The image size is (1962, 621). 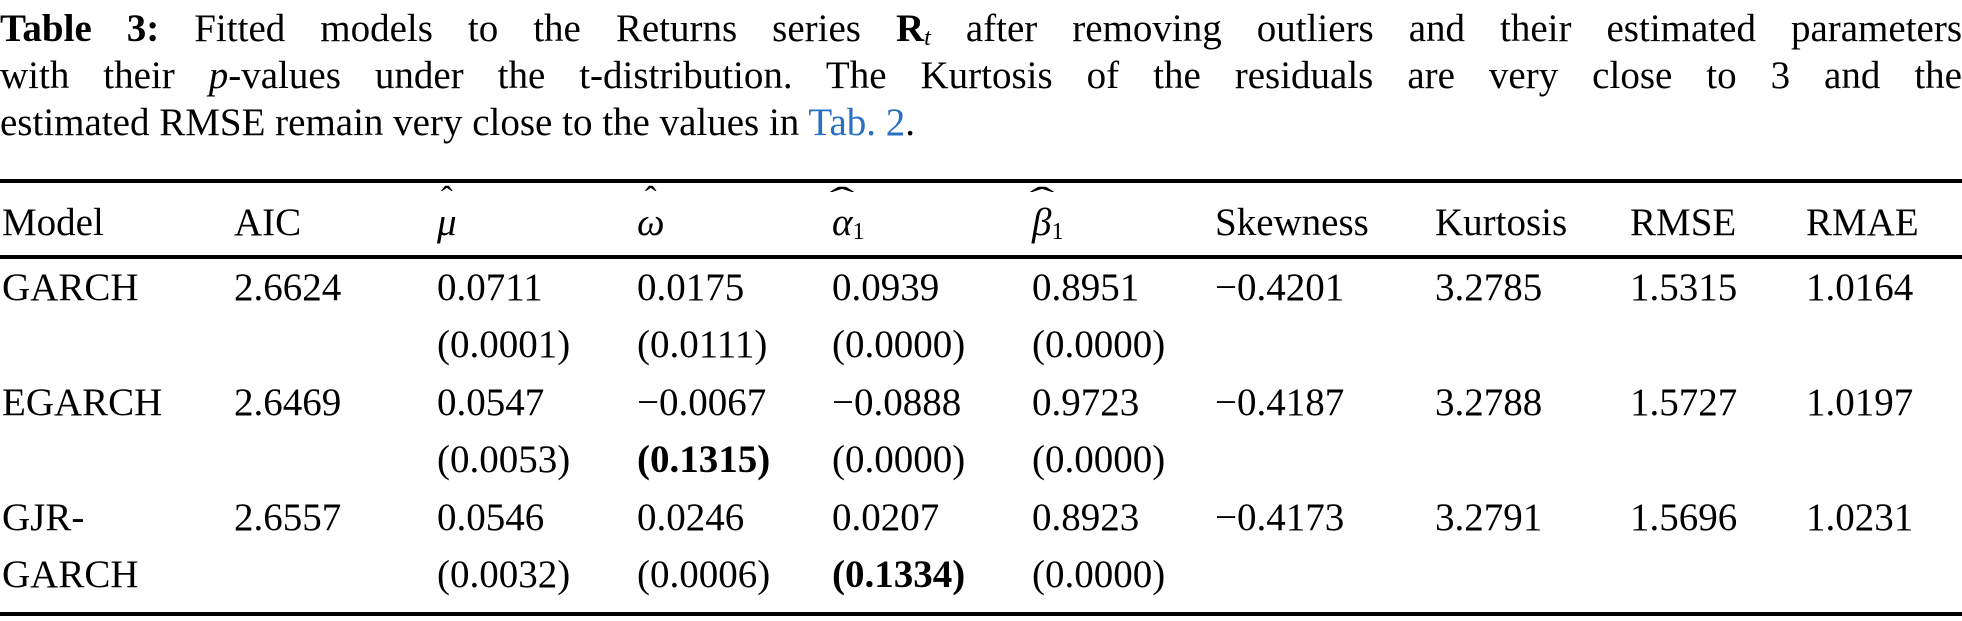 What do you see at coordinates (268, 222) in the screenshot?
I see `col-header-aic: AIC` at bounding box center [268, 222].